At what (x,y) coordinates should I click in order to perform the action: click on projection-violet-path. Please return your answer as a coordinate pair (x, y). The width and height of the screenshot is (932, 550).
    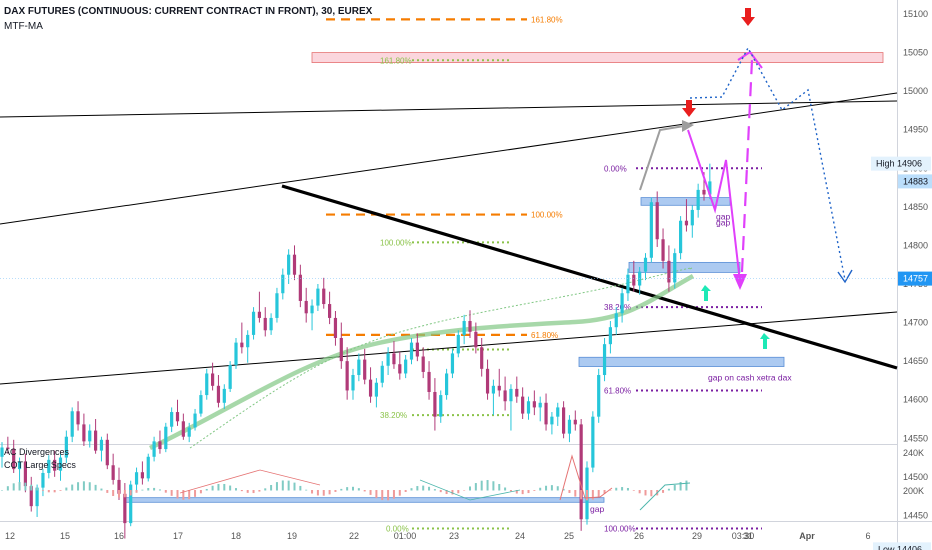
    Looking at the image, I should click on (714, 206).